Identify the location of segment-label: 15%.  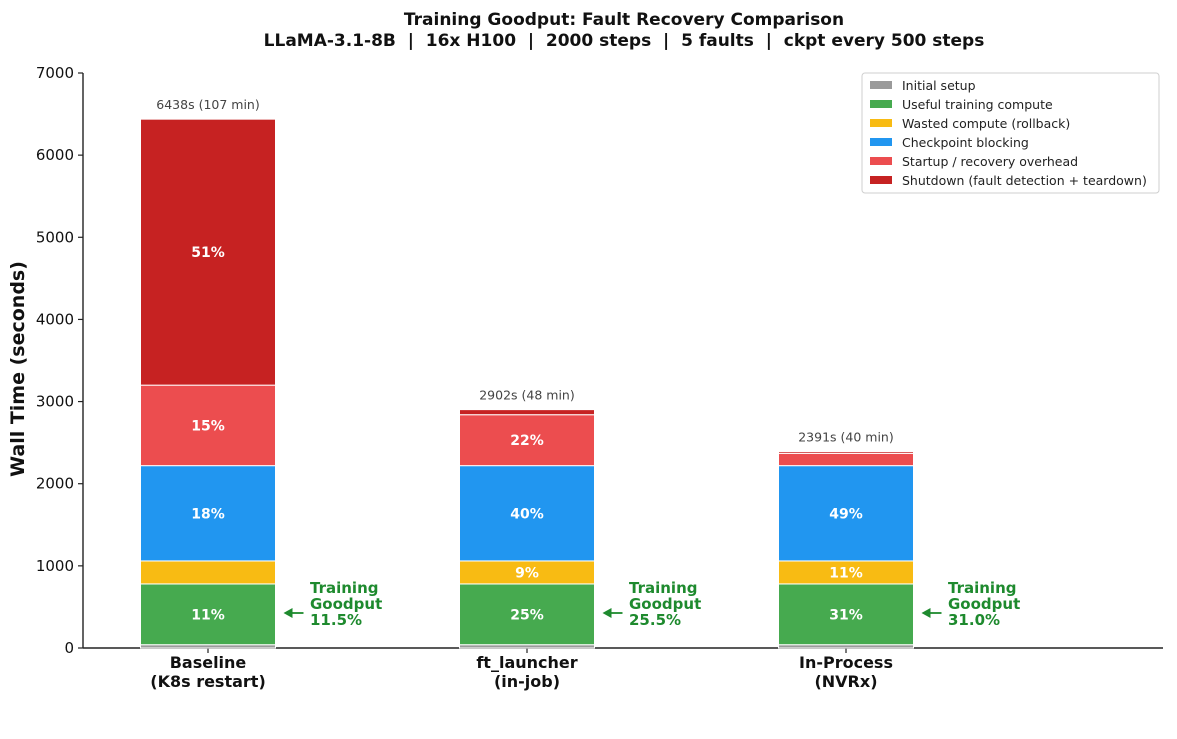
(208, 426).